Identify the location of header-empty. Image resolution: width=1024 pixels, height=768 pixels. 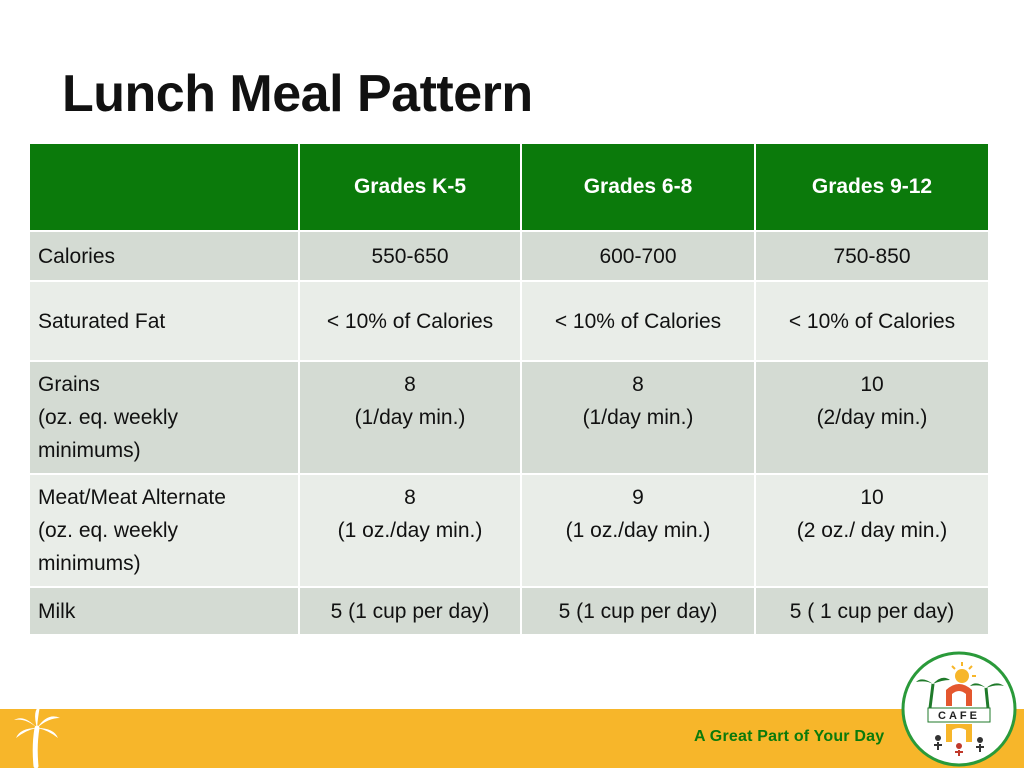
(164, 187).